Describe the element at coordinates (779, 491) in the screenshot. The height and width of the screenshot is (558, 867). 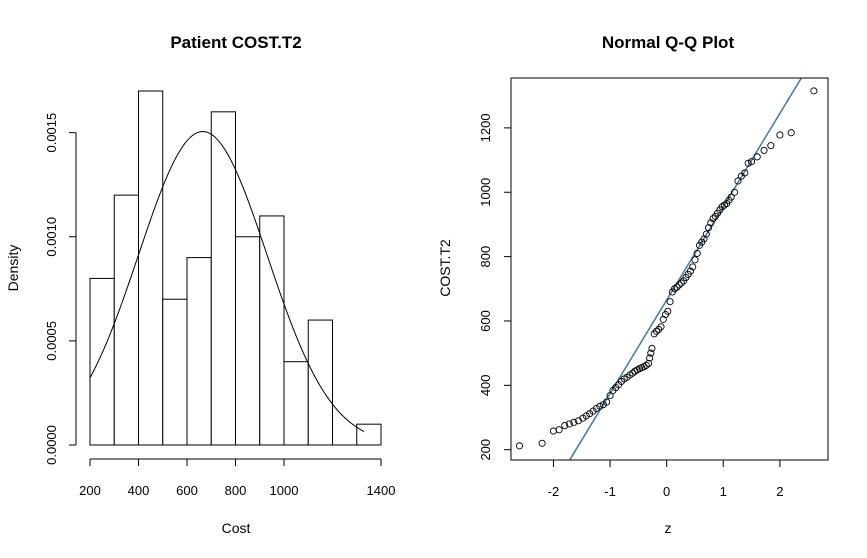
I see `qq-x-tick-label: 2` at that location.